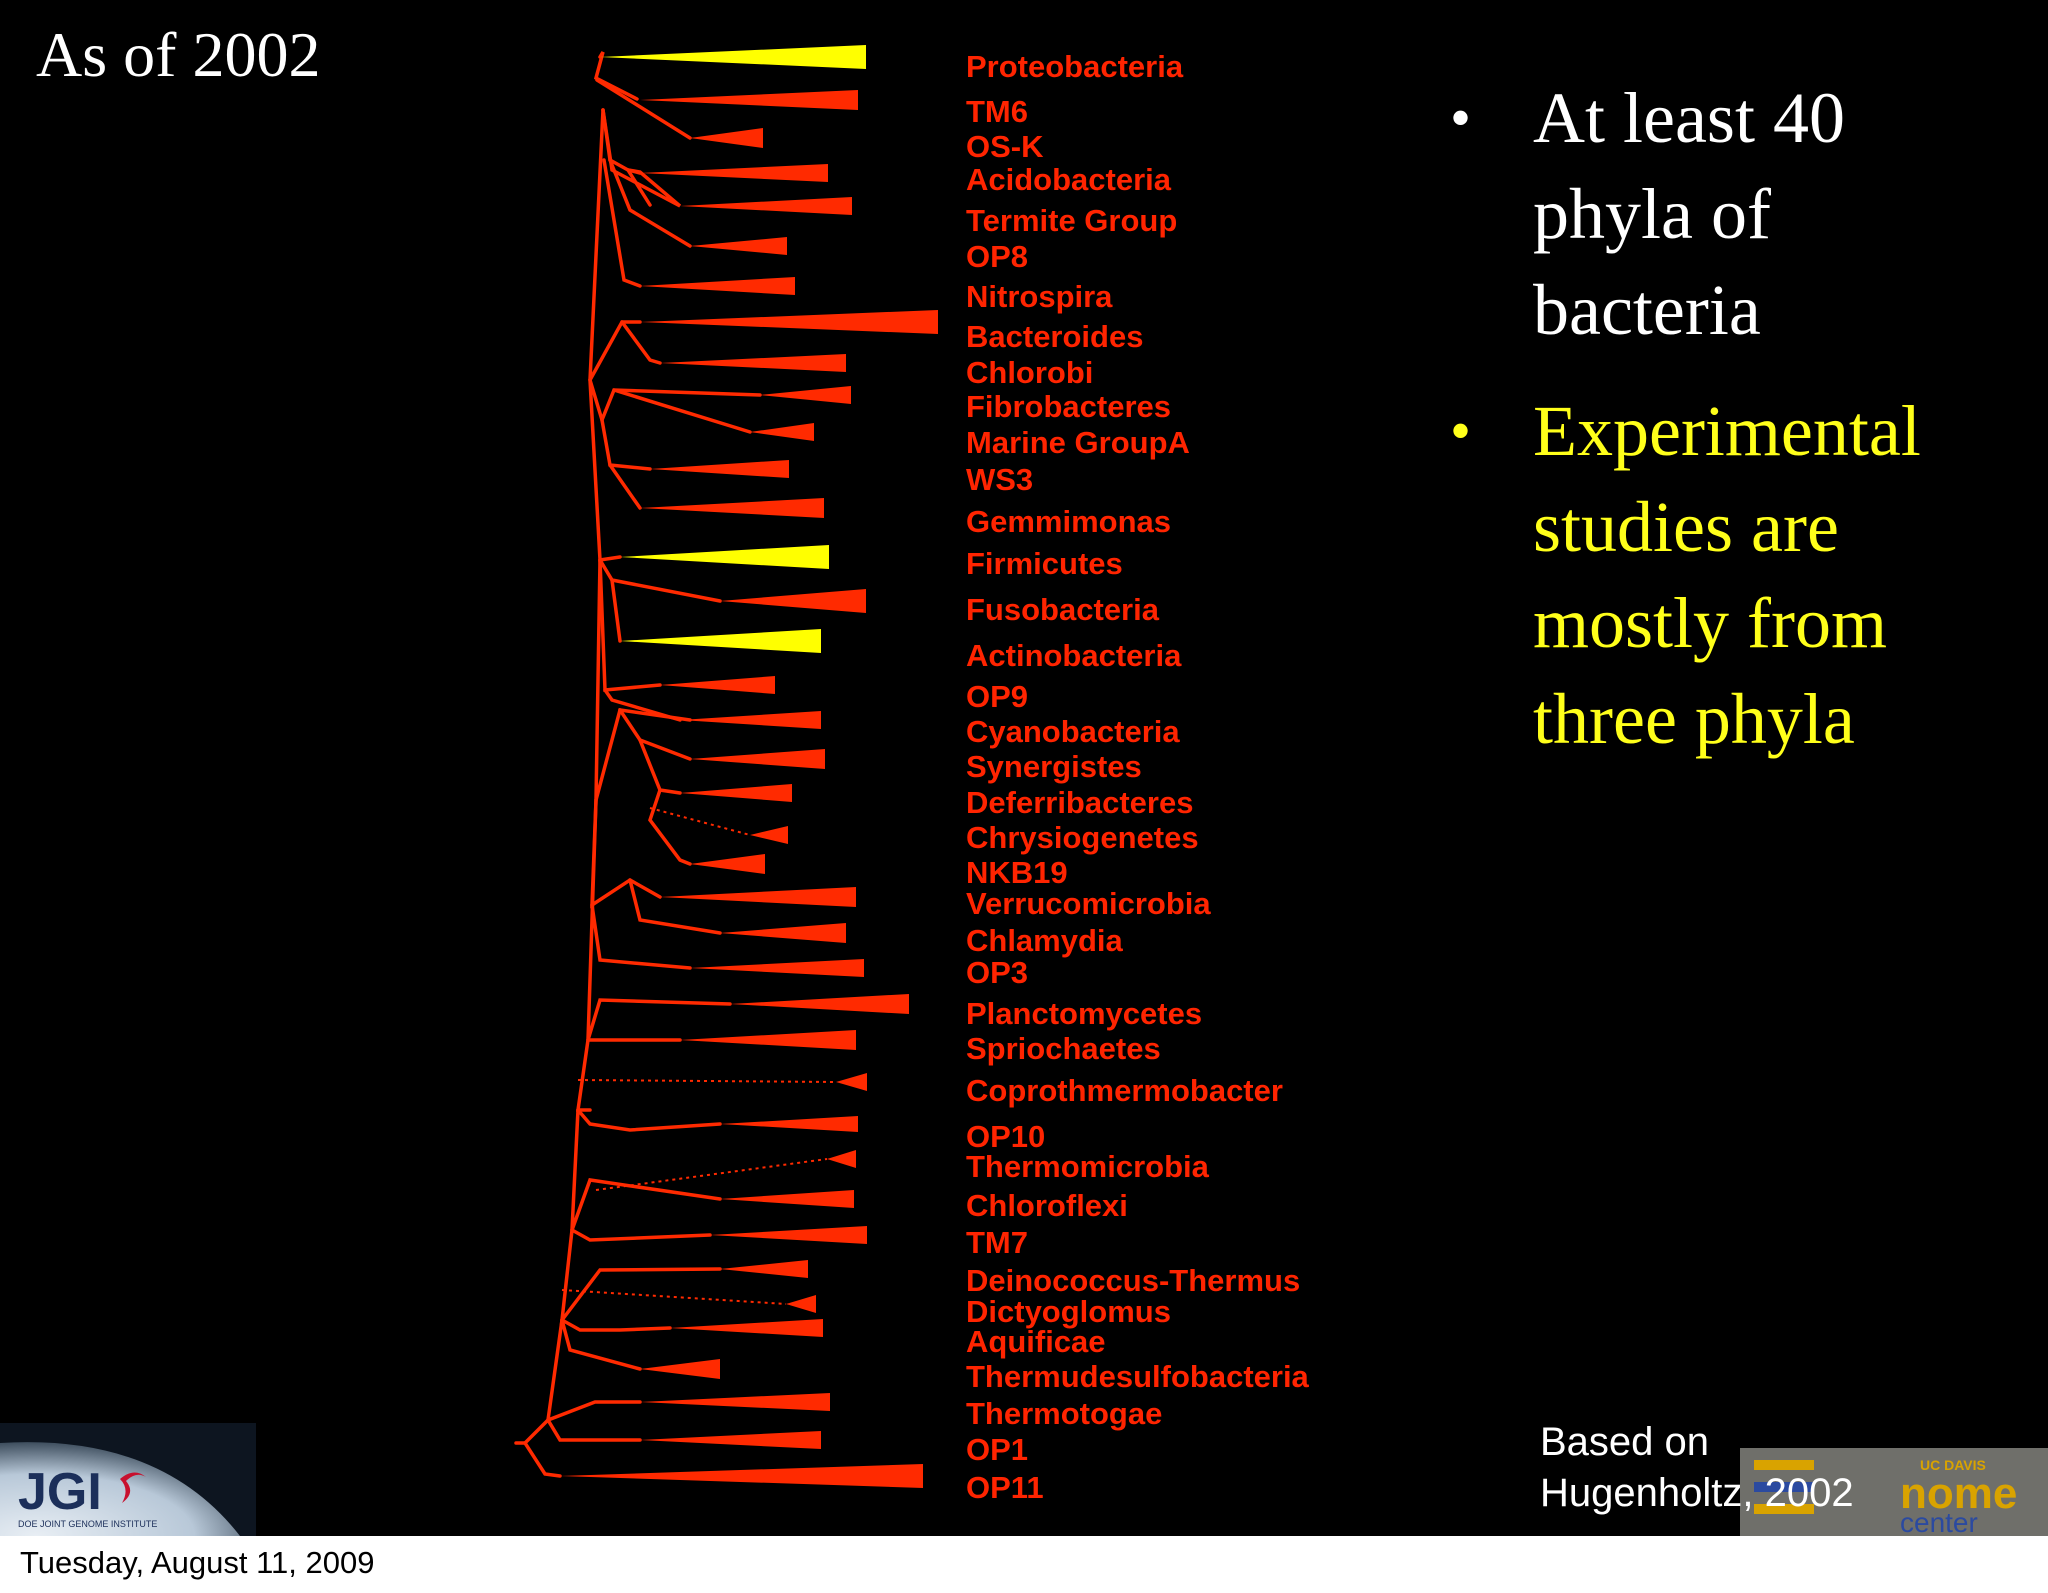  I want to click on phylum-label-planctomycetes: Planctomycetes, so click(1084, 1013).